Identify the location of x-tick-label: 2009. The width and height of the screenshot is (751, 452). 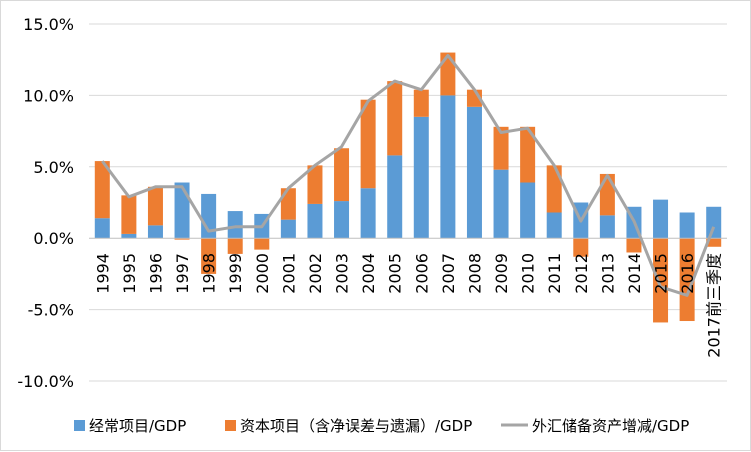
(501, 273).